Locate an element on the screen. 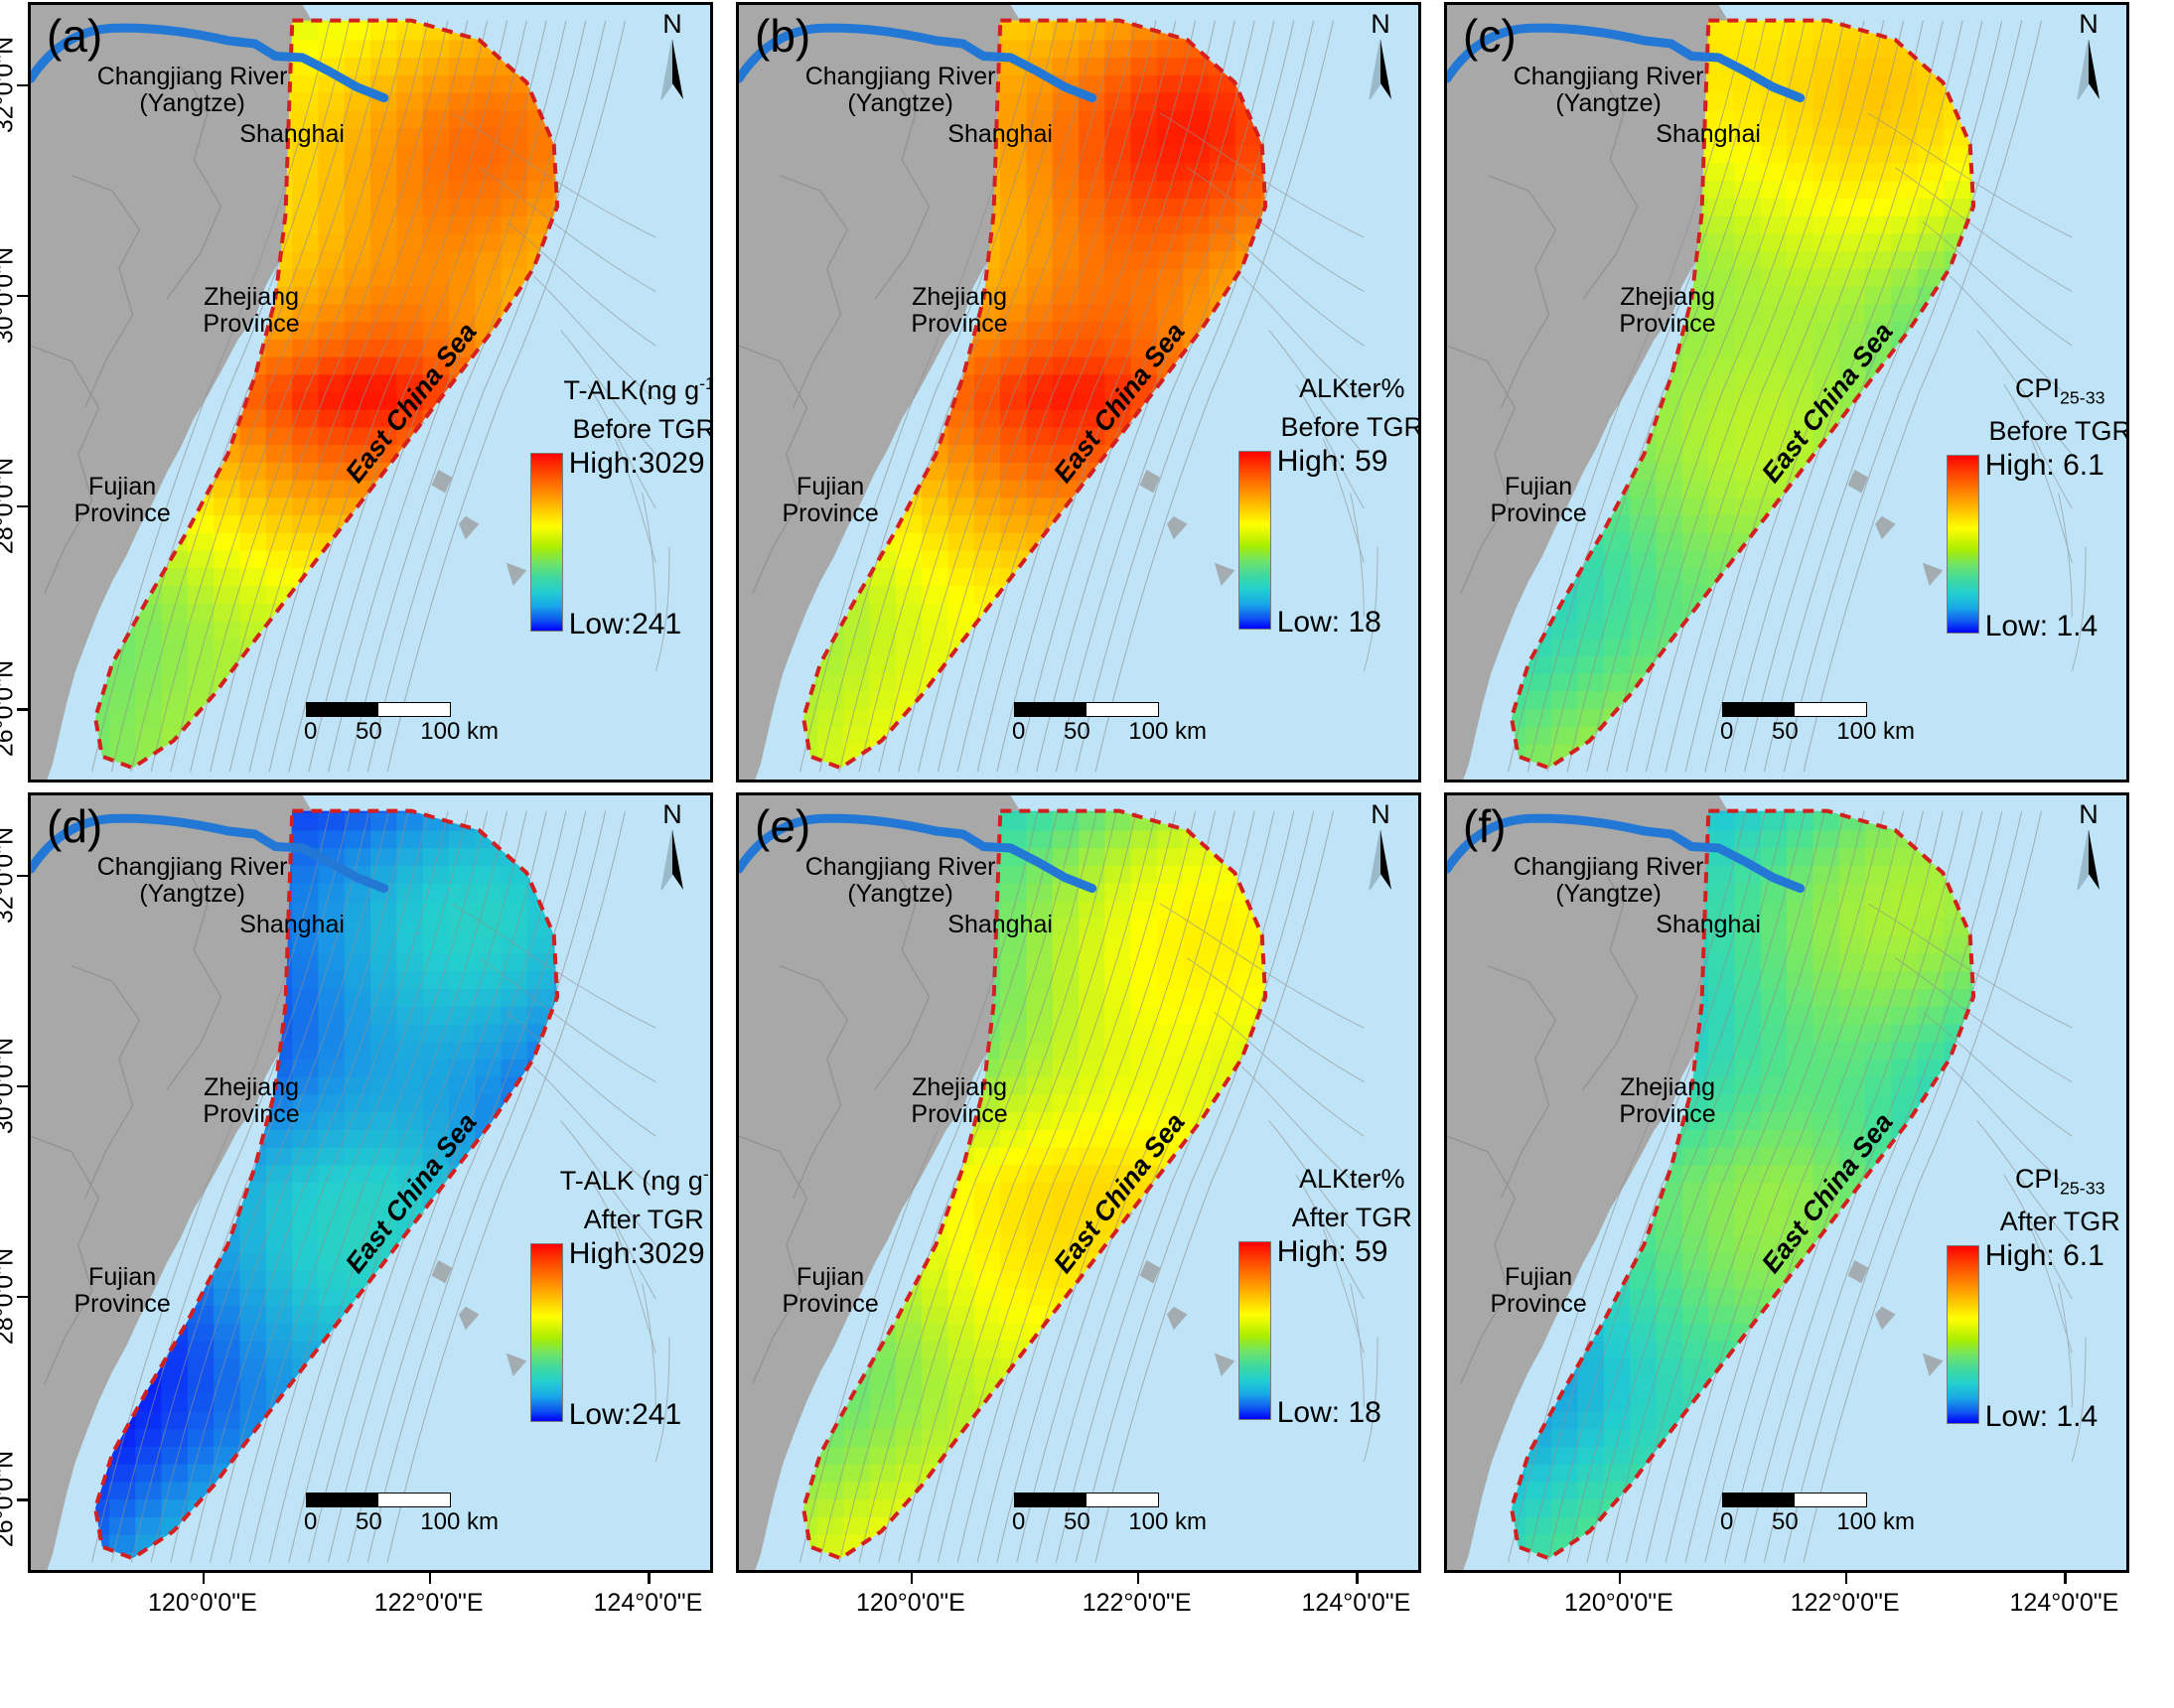 The width and height of the screenshot is (2174, 1708). legend-subtitle: After TGR is located at coordinates (2059, 1221).